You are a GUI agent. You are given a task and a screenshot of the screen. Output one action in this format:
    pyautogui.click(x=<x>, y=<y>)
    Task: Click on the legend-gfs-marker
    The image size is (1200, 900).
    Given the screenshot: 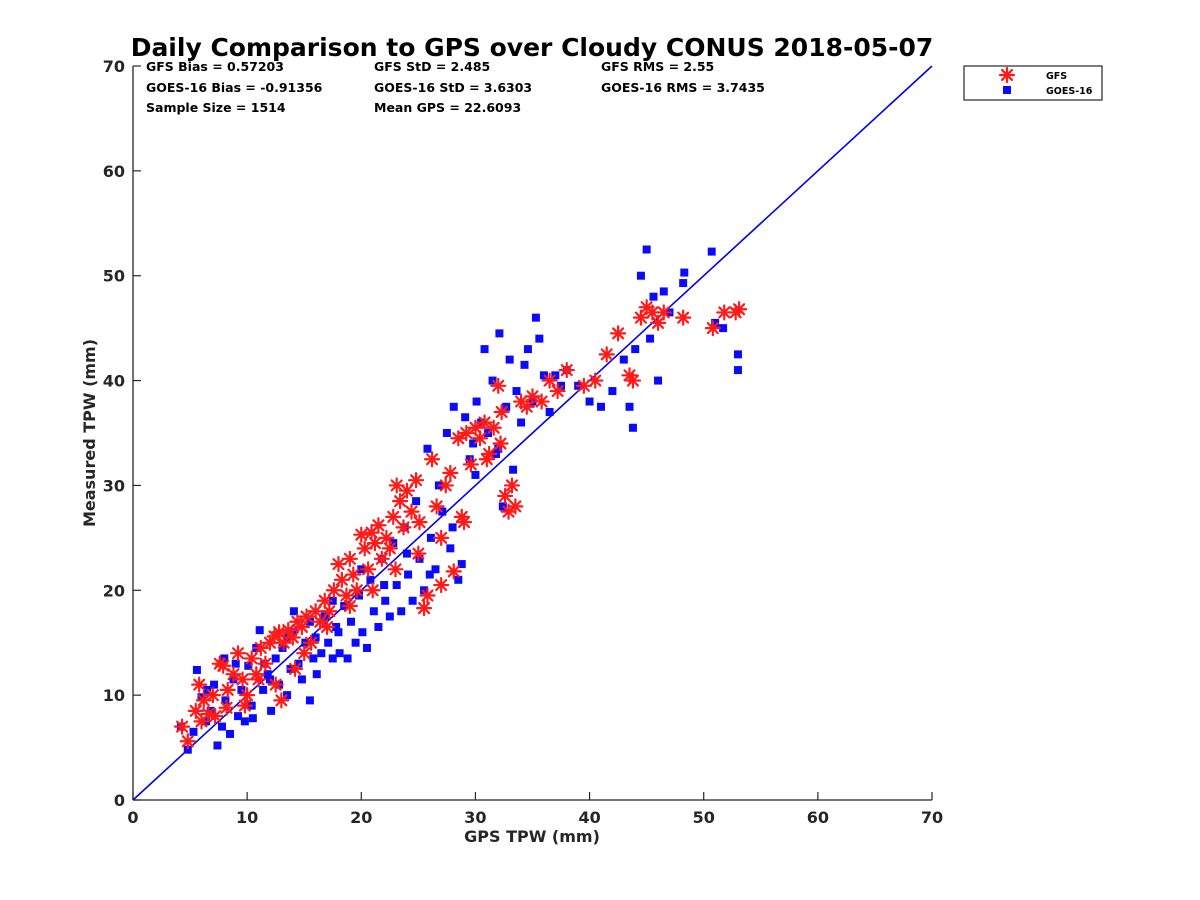 What is the action you would take?
    pyautogui.click(x=1007, y=75)
    